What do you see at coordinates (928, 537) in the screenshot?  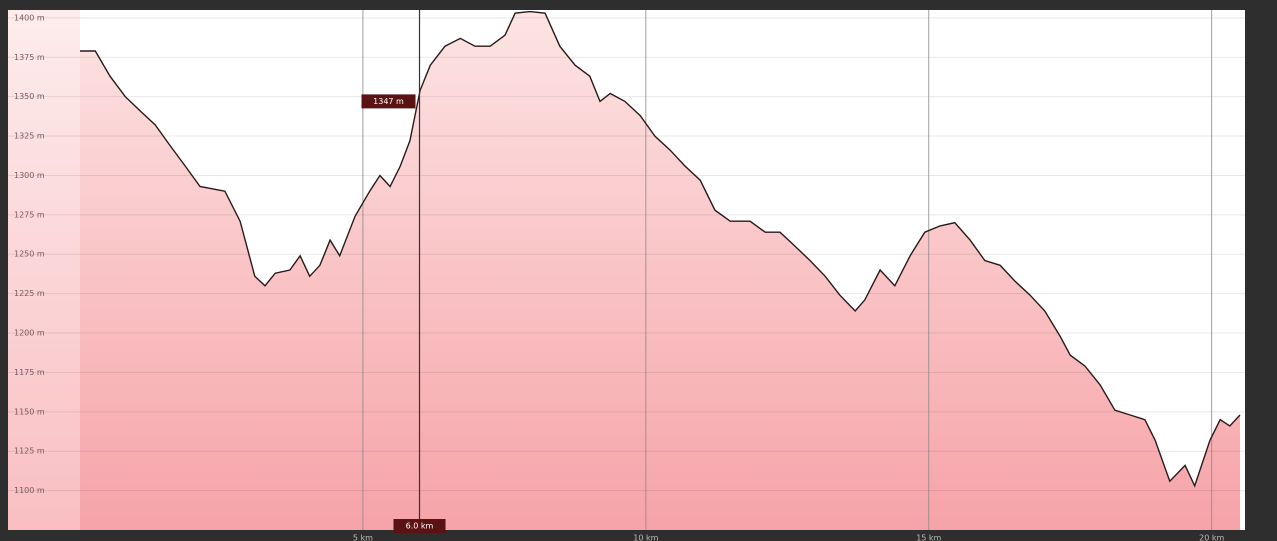 I see `x-tick-label: 15 km` at bounding box center [928, 537].